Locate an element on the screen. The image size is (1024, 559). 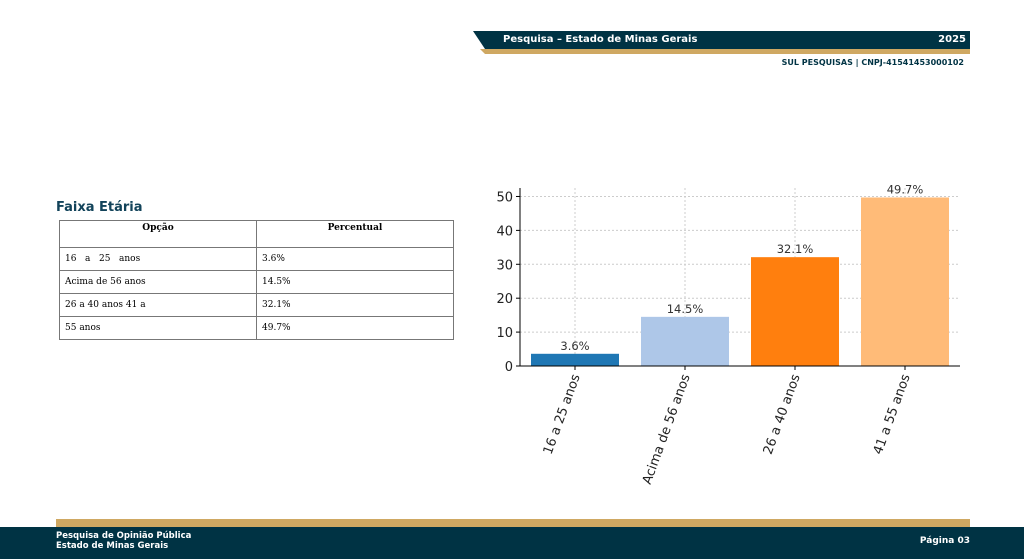
table-cell: 14.5% is located at coordinates (355, 282).